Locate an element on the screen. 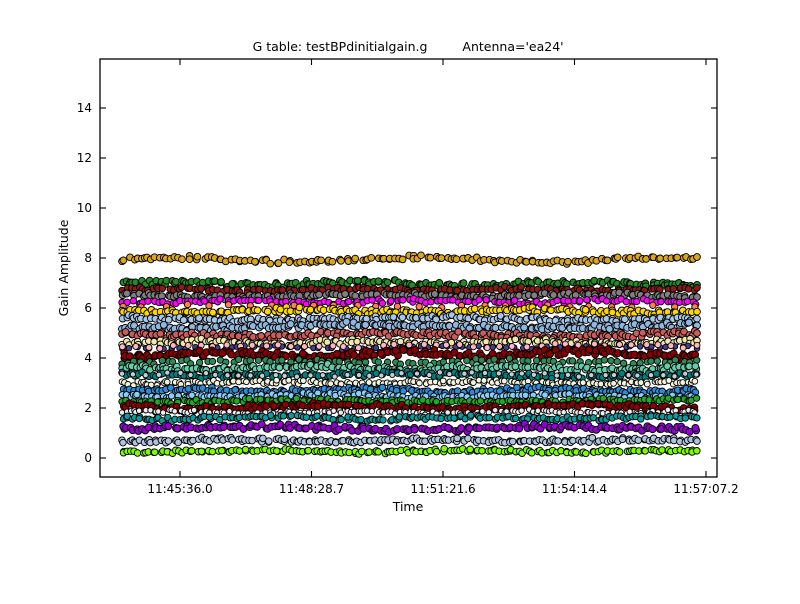 The image size is (800, 604). x-tick-label: 11:54:14.4 is located at coordinates (574, 489).